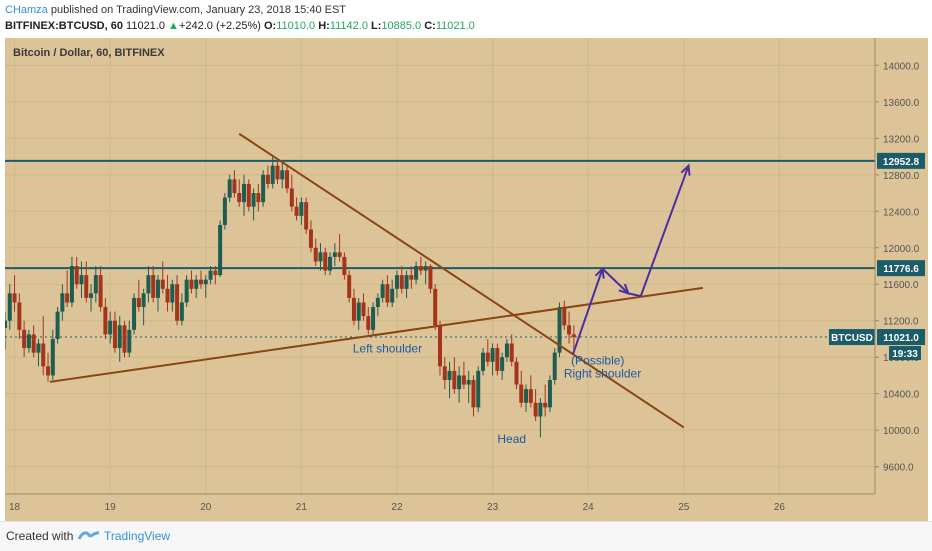 Image resolution: width=932 pixels, height=551 pixels. I want to click on close-value: 11021.0, so click(455, 26).